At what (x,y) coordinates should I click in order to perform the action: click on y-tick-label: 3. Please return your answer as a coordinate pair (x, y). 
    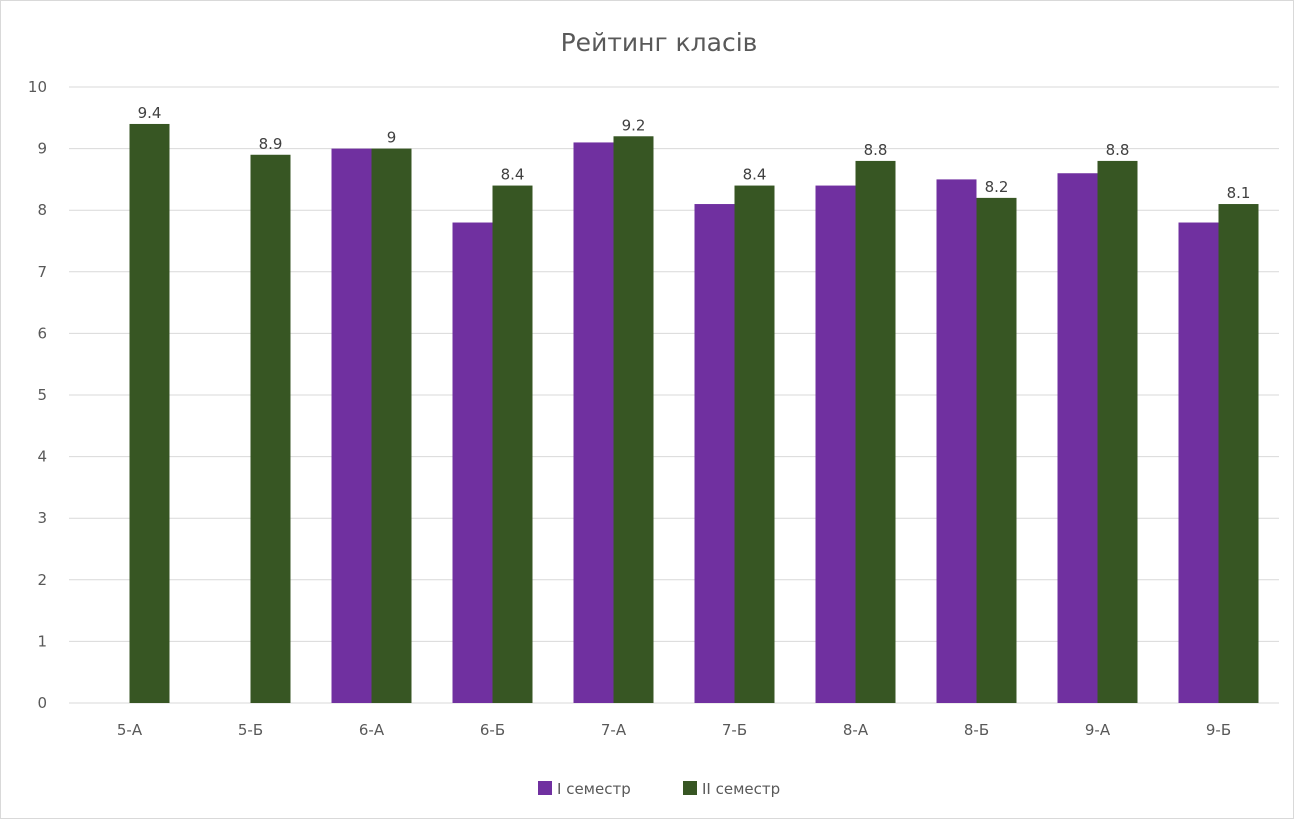
    Looking at the image, I should click on (42, 518).